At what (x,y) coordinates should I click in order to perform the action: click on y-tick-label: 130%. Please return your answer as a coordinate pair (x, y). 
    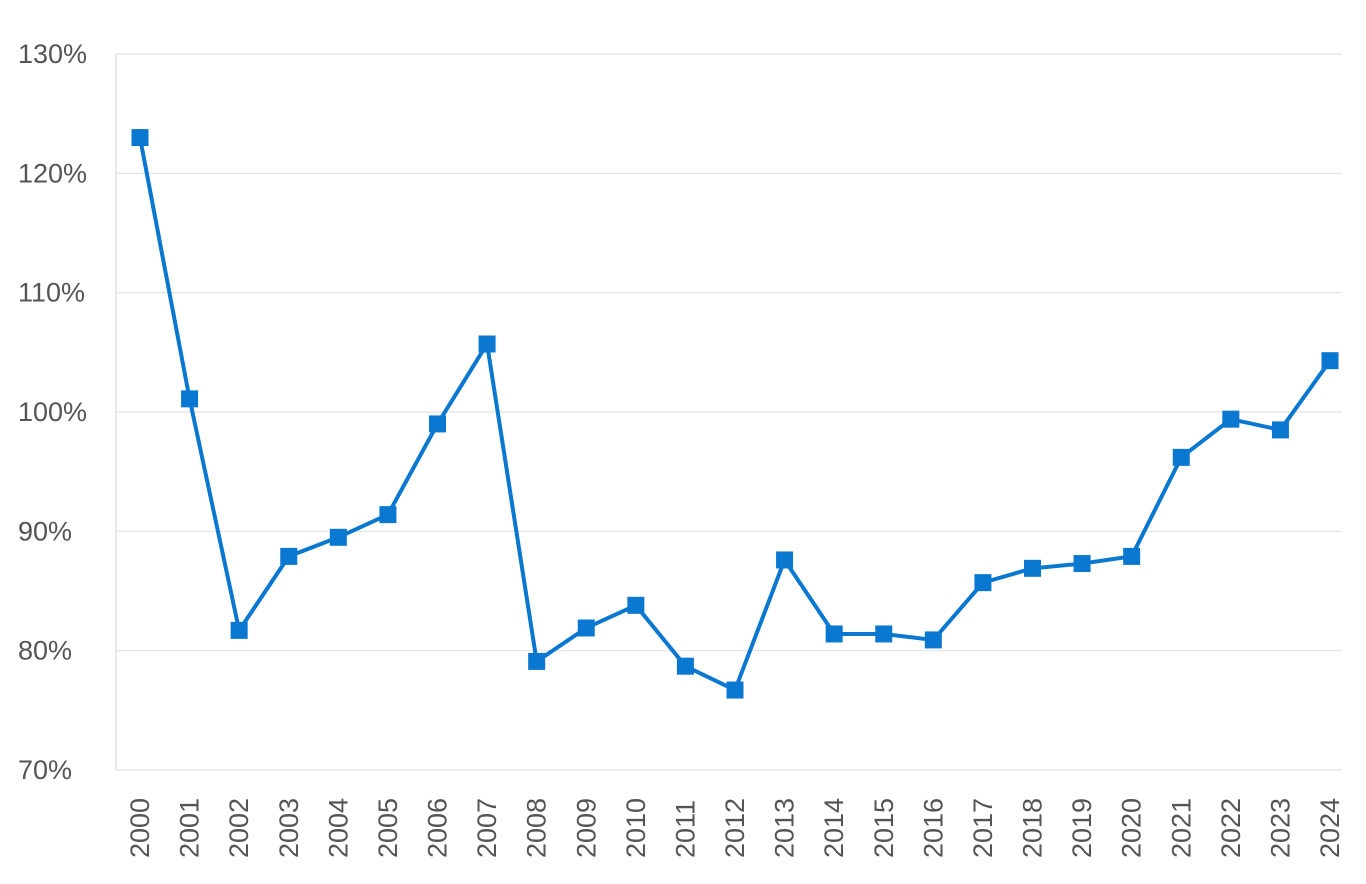
    Looking at the image, I should click on (52, 54).